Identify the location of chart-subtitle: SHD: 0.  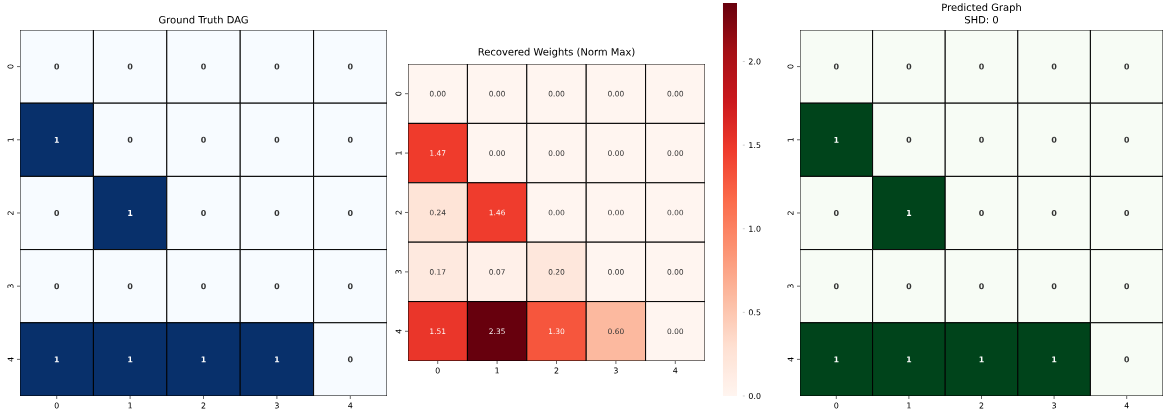
(981, 20).